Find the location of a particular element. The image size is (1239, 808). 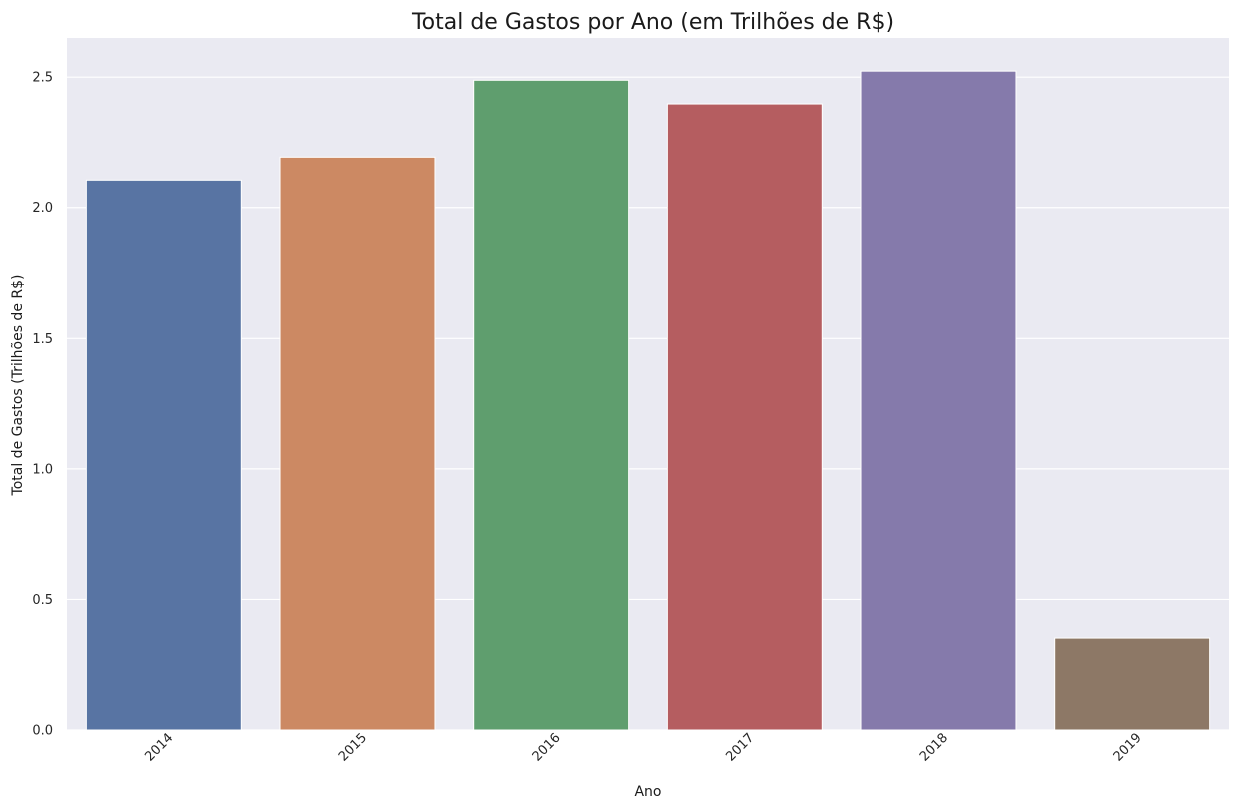

y-tick-label: 2.0 is located at coordinates (42, 208).